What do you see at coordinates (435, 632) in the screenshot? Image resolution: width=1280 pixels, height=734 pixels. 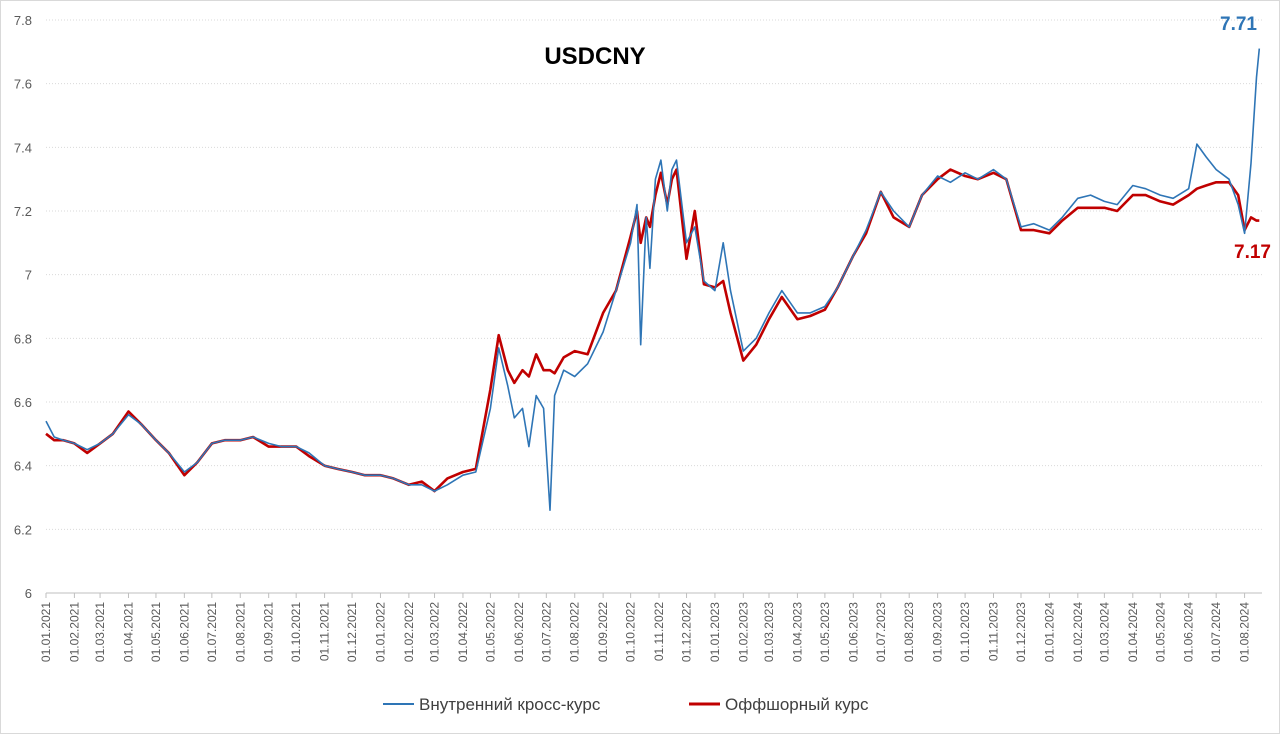 I see `x-tick-label: 01.03.2022` at bounding box center [435, 632].